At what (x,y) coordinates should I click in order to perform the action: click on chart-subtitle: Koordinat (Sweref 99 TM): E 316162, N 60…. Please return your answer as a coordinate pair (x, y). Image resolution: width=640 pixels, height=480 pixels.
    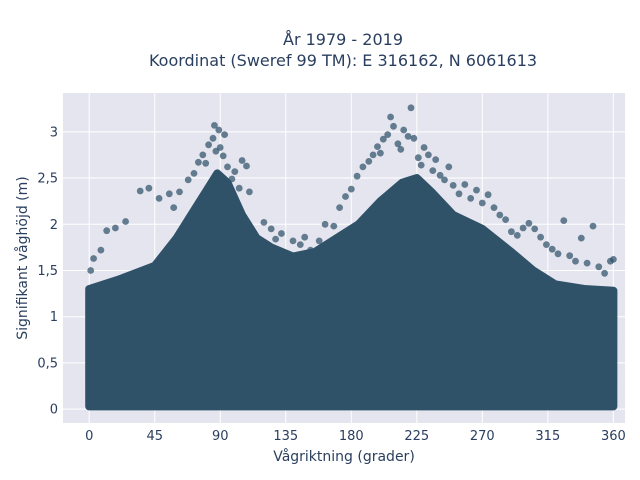
    Looking at the image, I should click on (343, 60).